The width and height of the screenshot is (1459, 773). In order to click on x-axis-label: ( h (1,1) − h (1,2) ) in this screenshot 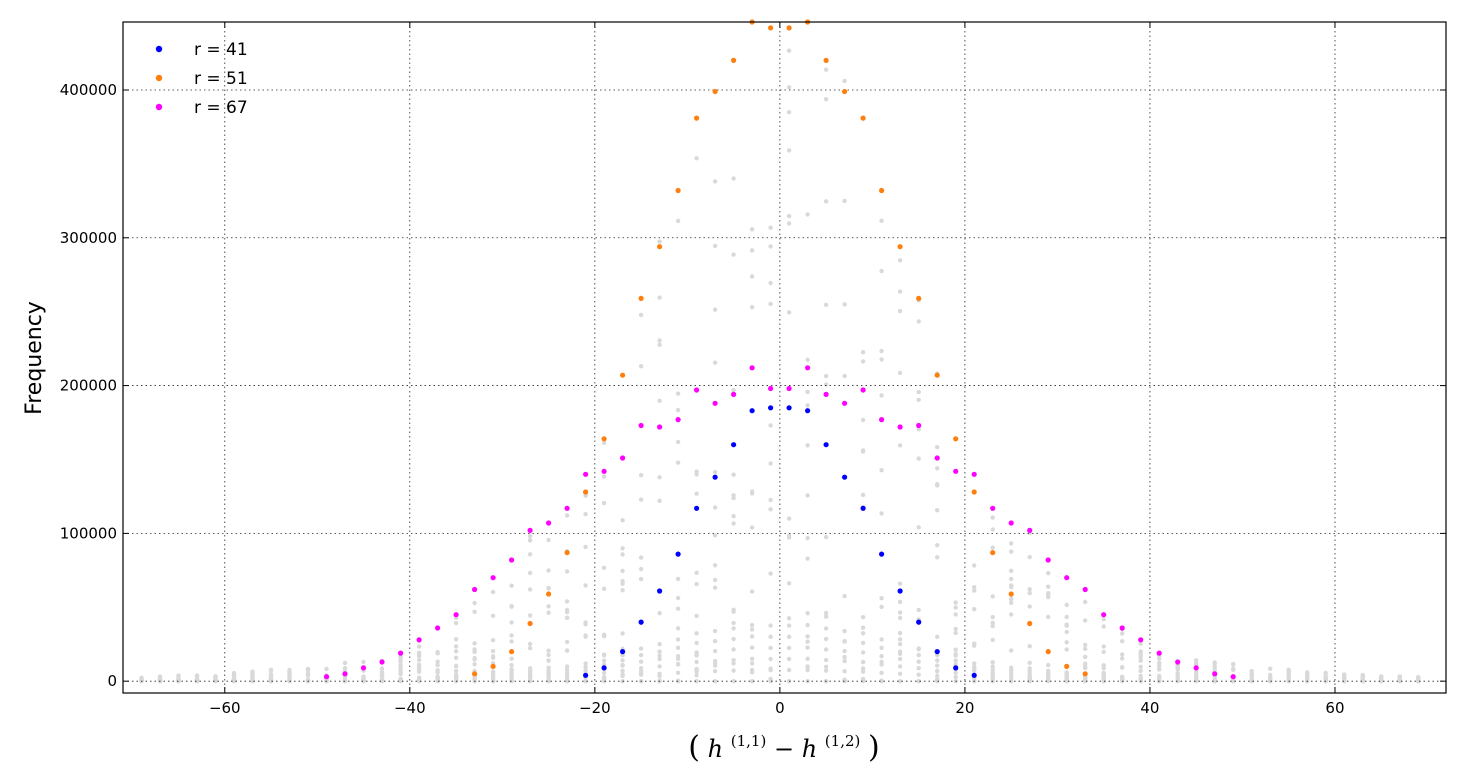, I will do `click(783, 744)`.